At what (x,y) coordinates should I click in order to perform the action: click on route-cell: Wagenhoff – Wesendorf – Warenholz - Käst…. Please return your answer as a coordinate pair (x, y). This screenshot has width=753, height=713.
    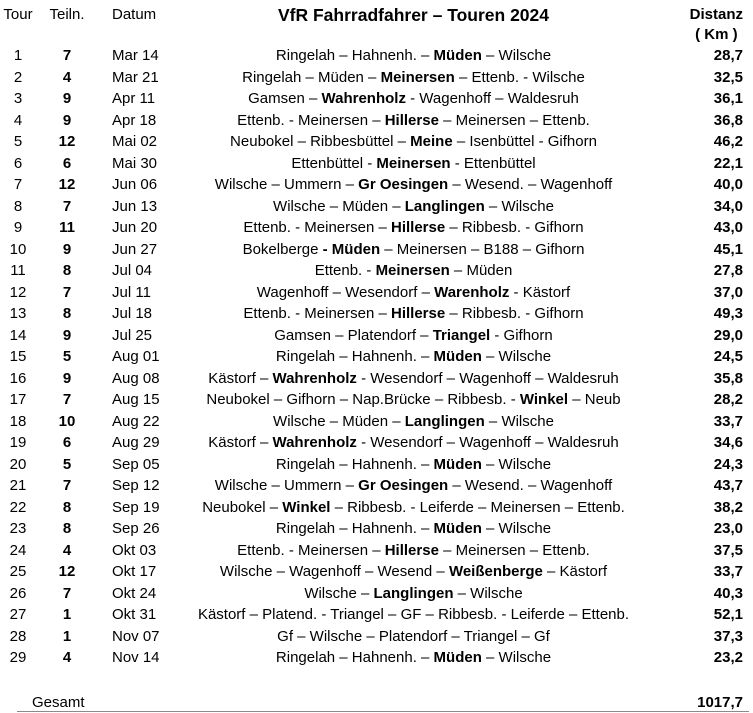
    Looking at the image, I should click on (413, 292).